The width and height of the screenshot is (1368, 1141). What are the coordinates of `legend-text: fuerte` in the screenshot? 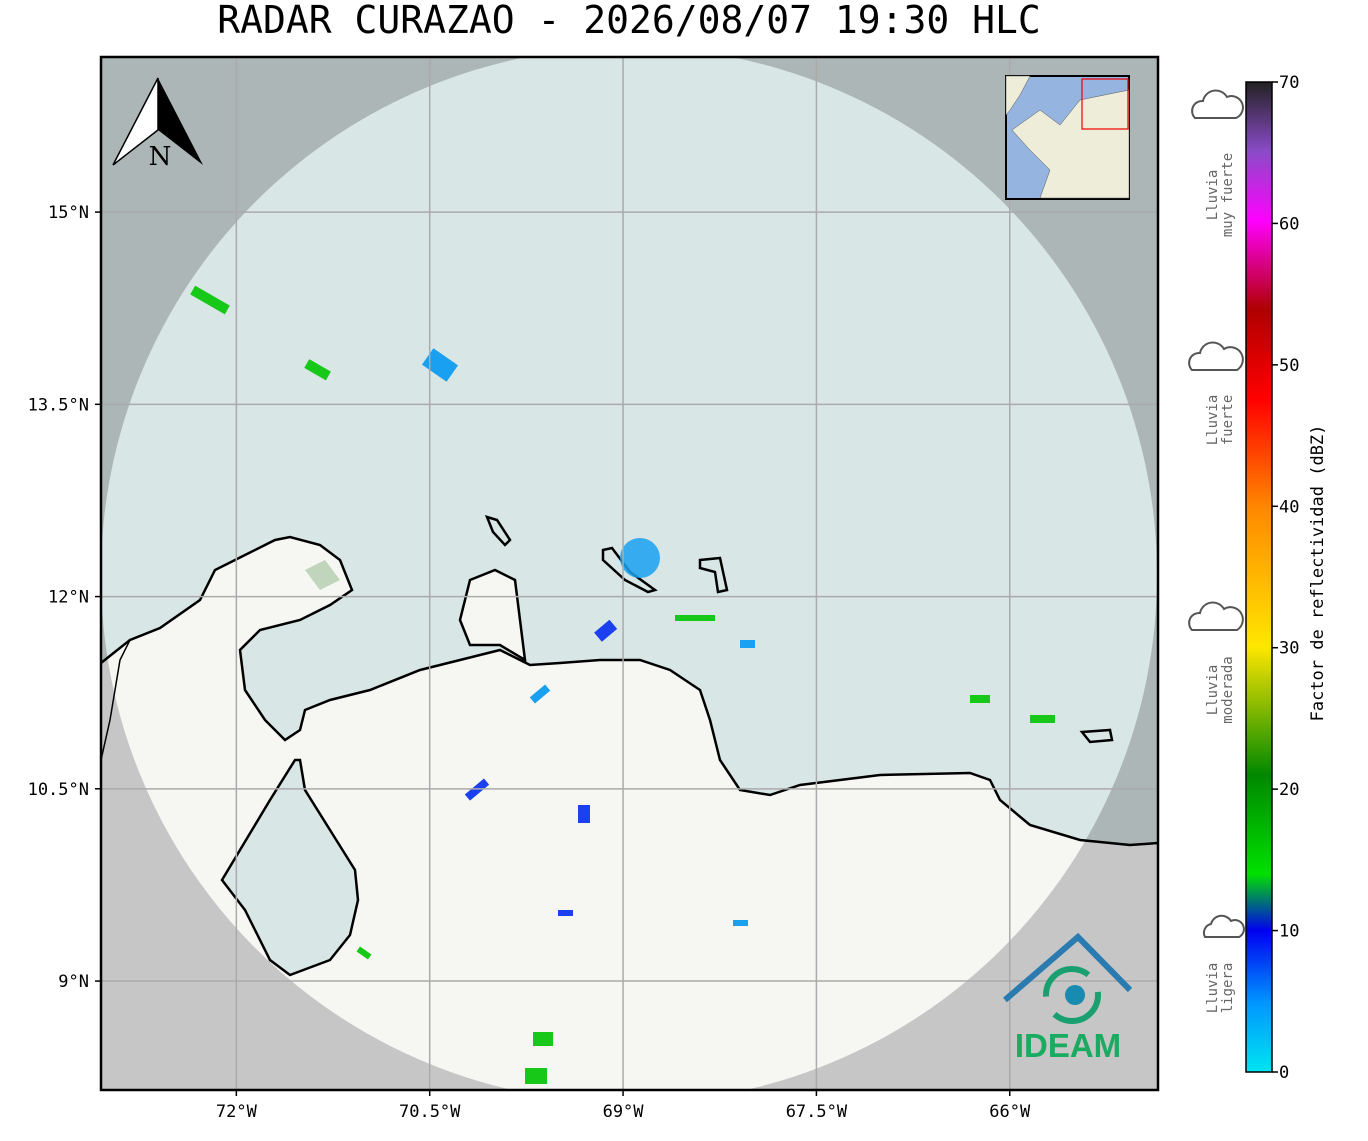 It's located at (1228, 420).